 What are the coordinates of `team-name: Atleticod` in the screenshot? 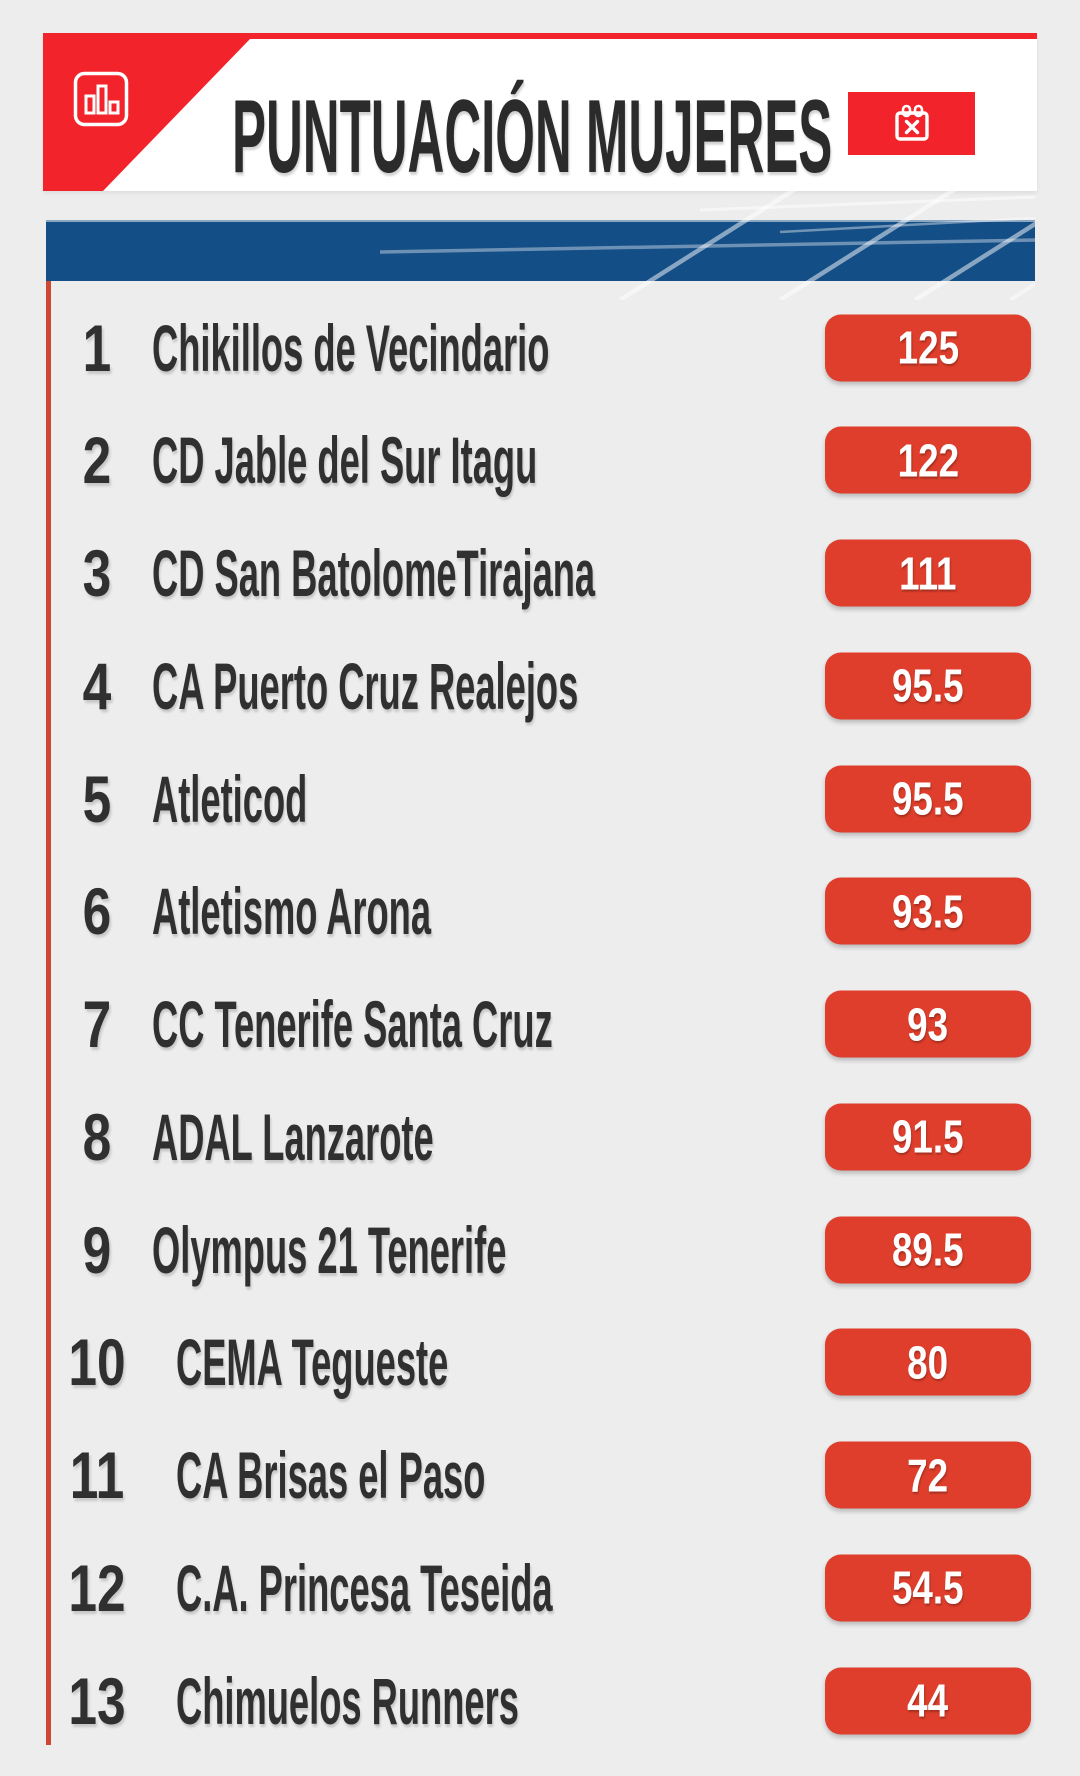 It's located at (230, 798).